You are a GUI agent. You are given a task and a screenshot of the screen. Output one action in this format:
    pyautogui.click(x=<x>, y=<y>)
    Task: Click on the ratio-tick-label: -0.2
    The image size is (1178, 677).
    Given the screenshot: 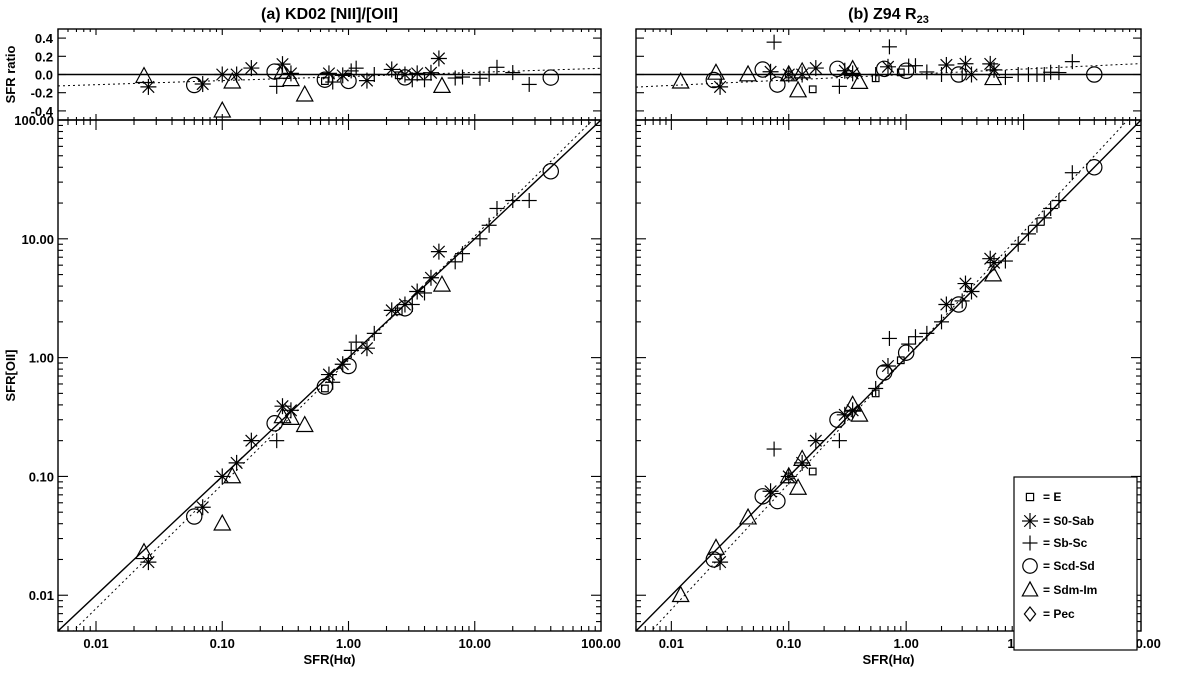 What is the action you would take?
    pyautogui.click(x=42, y=93)
    